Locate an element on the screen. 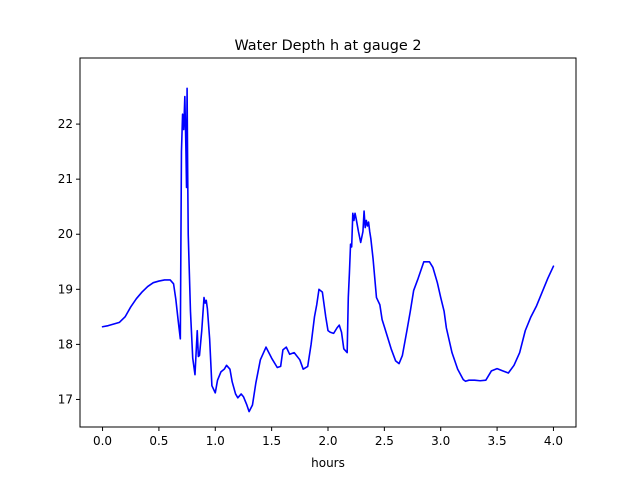 This screenshot has width=640, height=480. x-axis-label: hours is located at coordinates (328, 463).